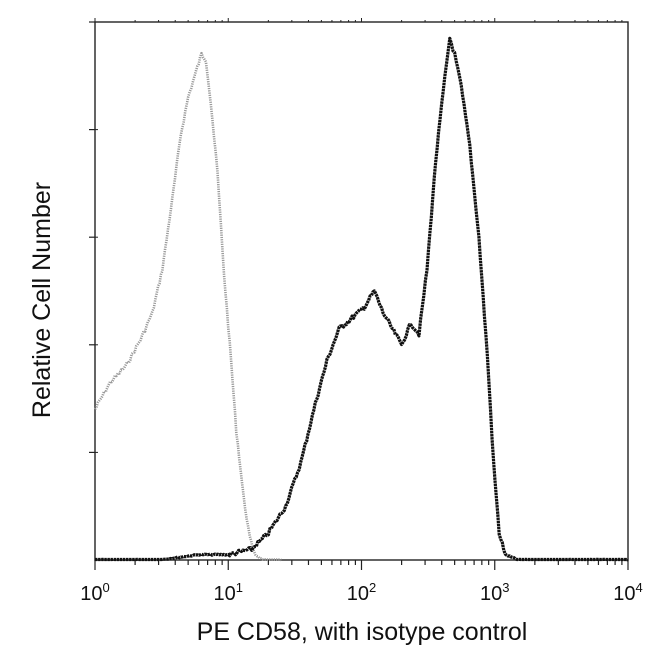 The height and width of the screenshot is (650, 650). I want to click on x-tick-label: 10², so click(361, 592).